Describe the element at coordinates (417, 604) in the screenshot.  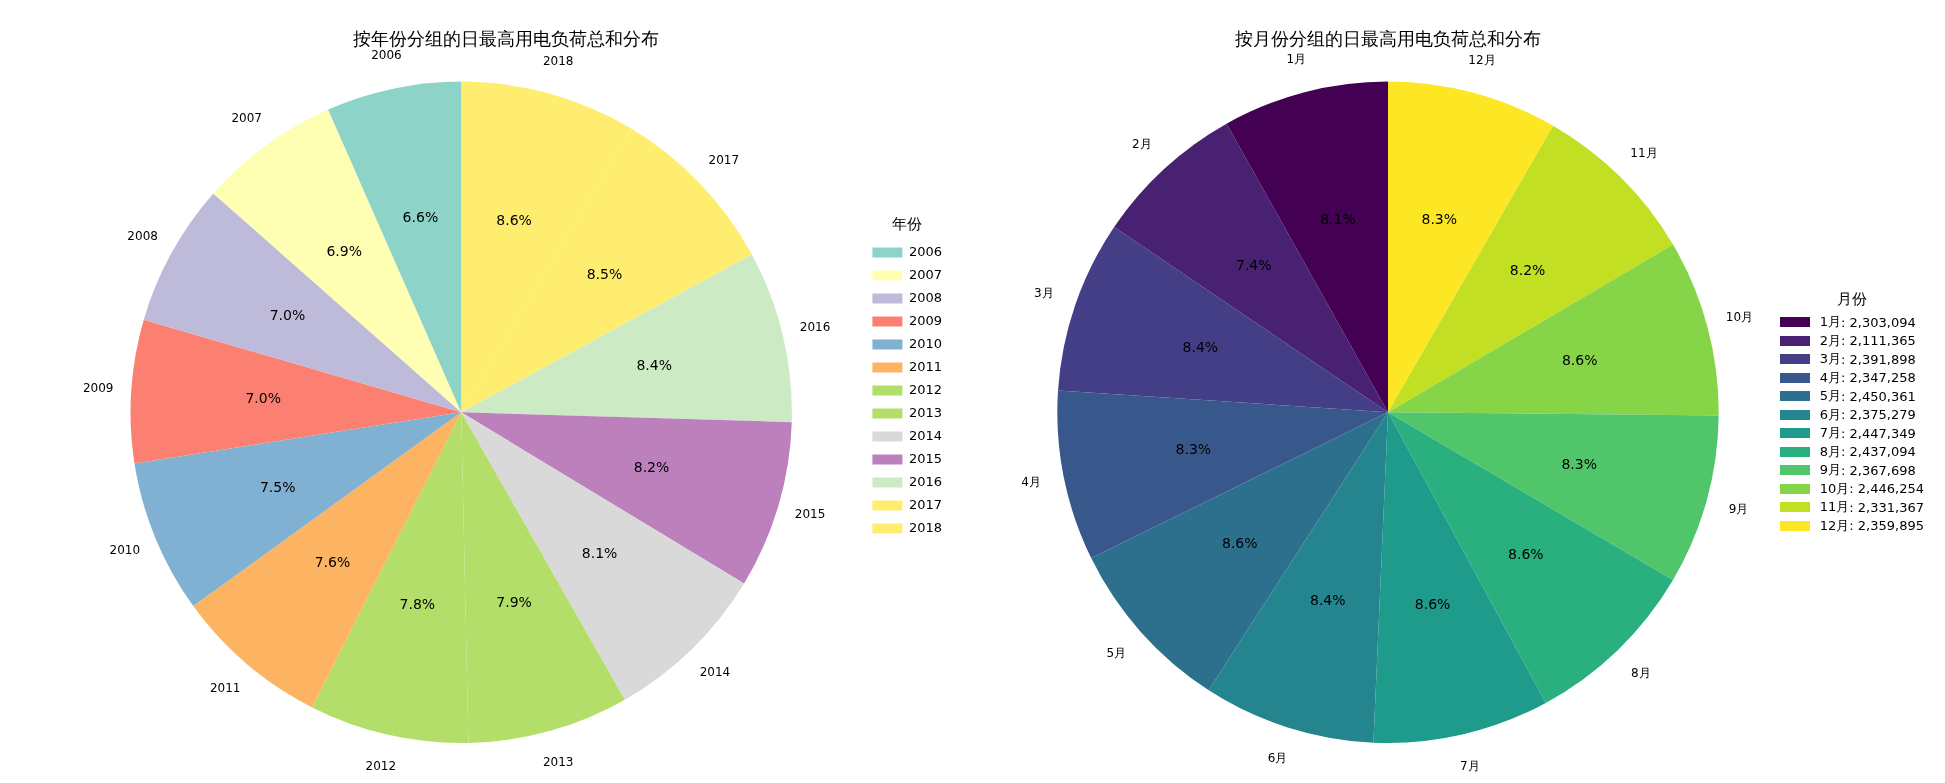
I see `data-label: 7.8%` at that location.